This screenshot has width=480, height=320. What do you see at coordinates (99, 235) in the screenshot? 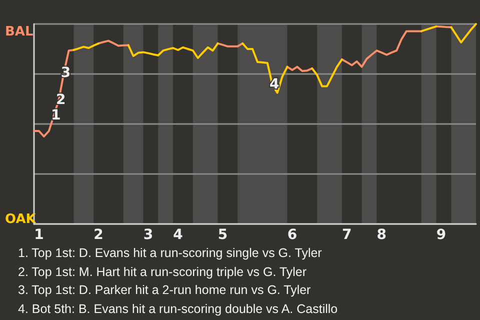
I see `x-tick-label: 2` at bounding box center [99, 235].